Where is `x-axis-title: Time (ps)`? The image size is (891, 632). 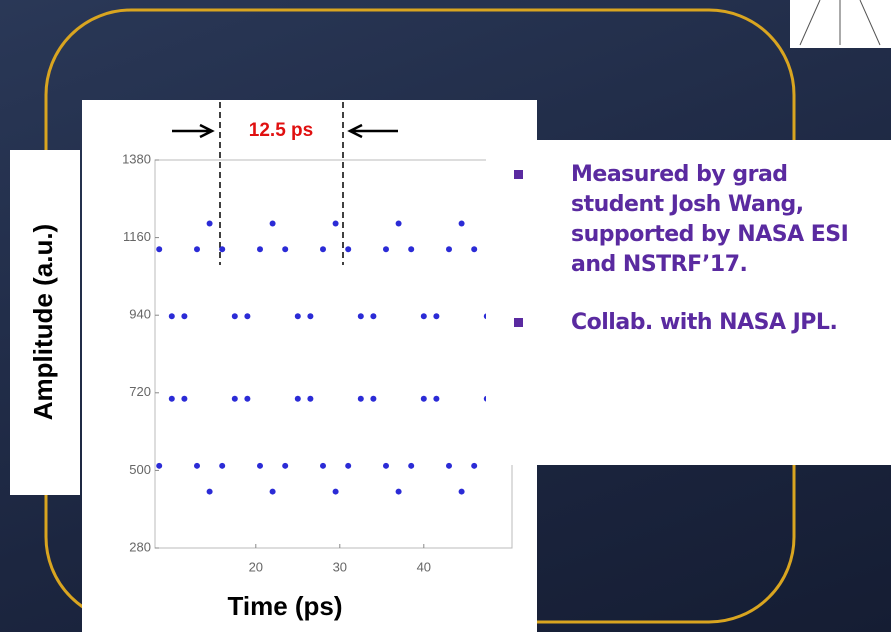
x-axis-title: Time (ps) is located at coordinates (284, 606).